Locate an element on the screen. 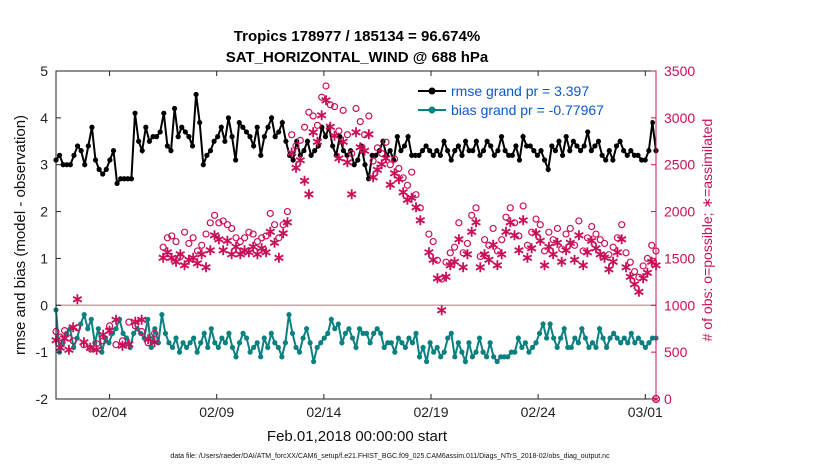 Image resolution: width=830 pixels, height=470 pixels. y-axis-left-label: rmse and bias (model - observation) is located at coordinates (20, 235).